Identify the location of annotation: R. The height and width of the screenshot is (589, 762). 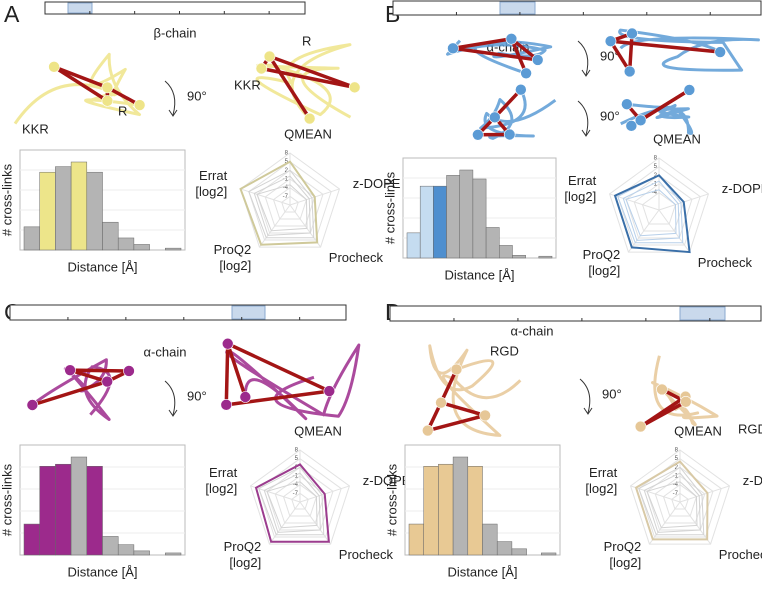
(122, 110).